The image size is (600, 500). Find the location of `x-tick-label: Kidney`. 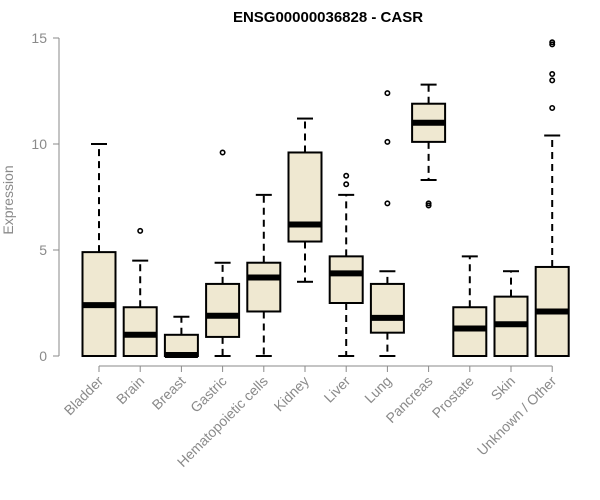

x-tick-label: Kidney is located at coordinates (292, 394).